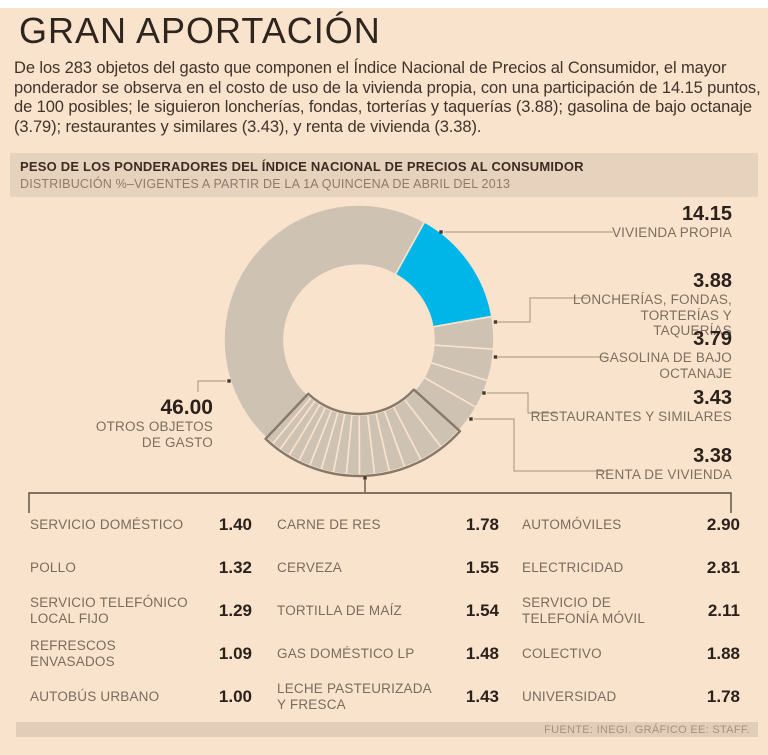 The image size is (768, 755). I want to click on item-value: 2.11, so click(723, 610).